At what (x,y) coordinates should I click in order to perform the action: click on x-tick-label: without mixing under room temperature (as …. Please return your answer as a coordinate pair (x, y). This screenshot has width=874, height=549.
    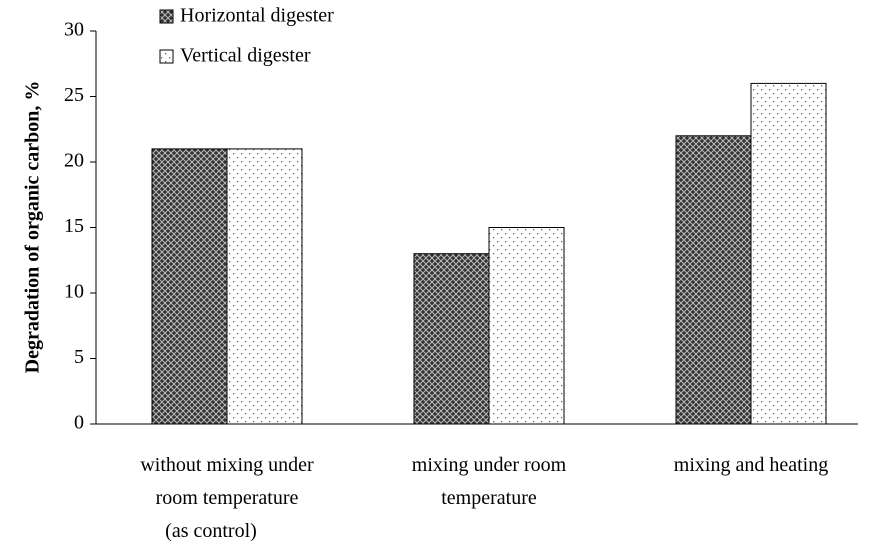
    Looking at the image, I should click on (227, 498).